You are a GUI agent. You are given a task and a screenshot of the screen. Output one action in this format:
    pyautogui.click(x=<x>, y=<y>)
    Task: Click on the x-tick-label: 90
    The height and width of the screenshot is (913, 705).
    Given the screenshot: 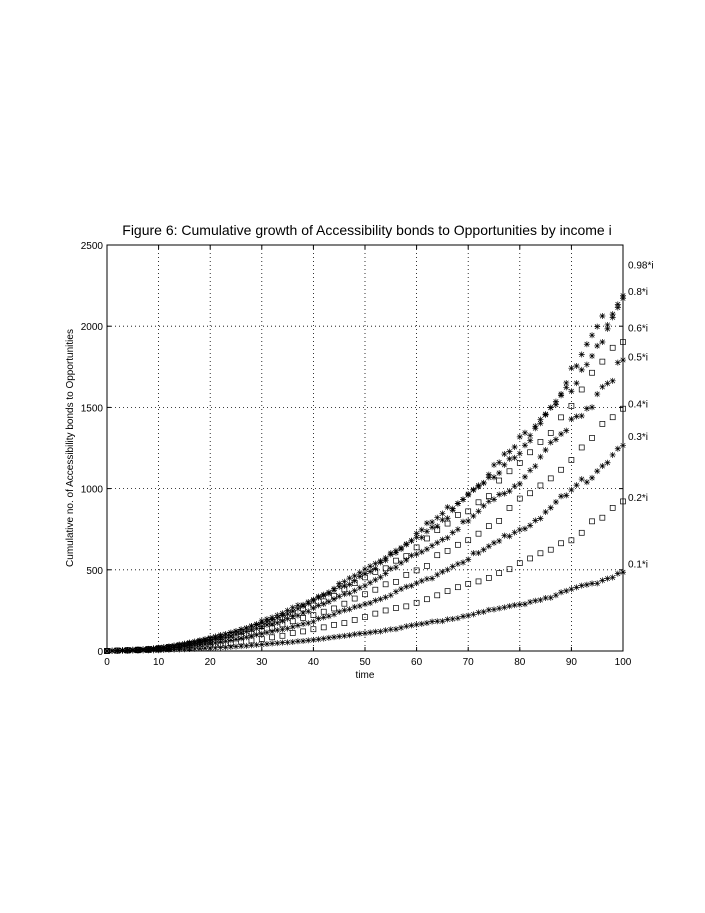 What is the action you would take?
    pyautogui.click(x=572, y=662)
    